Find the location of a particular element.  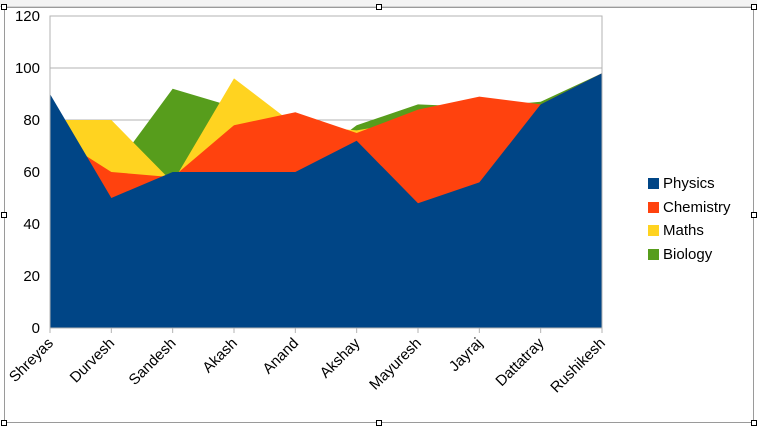

legend-item-biology: Biology is located at coordinates (689, 255).